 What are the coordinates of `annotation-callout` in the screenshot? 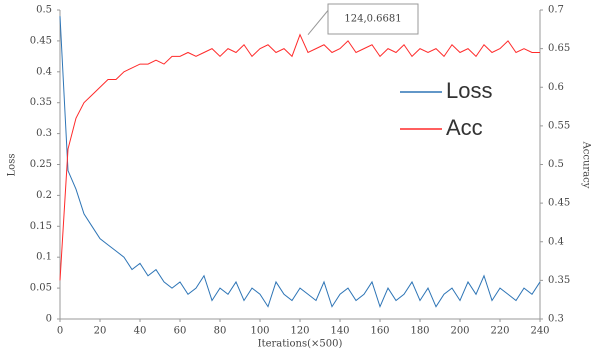 It's located at (319, 21).